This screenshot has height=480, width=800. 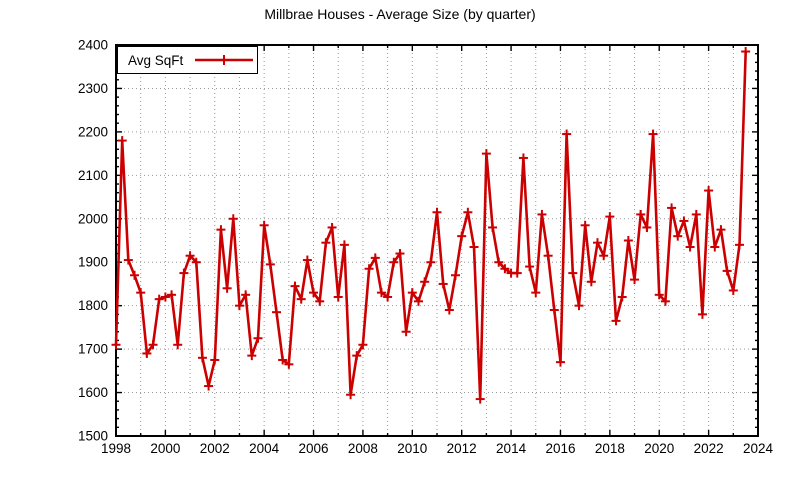 What do you see at coordinates (116, 448) in the screenshot?
I see `svg-text: 1998` at bounding box center [116, 448].